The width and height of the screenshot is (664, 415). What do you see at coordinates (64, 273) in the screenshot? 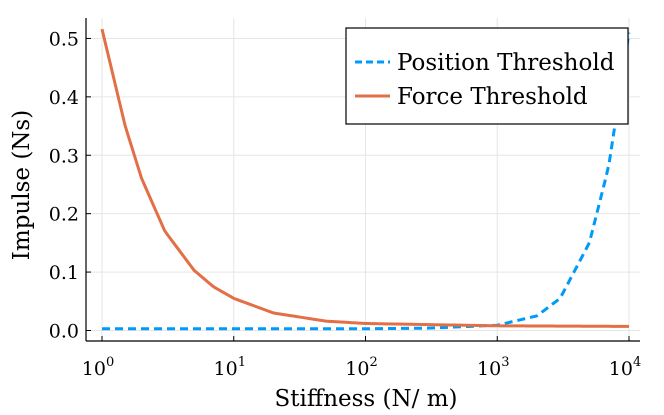
I see `y-tick-label: 0.1` at bounding box center [64, 273].